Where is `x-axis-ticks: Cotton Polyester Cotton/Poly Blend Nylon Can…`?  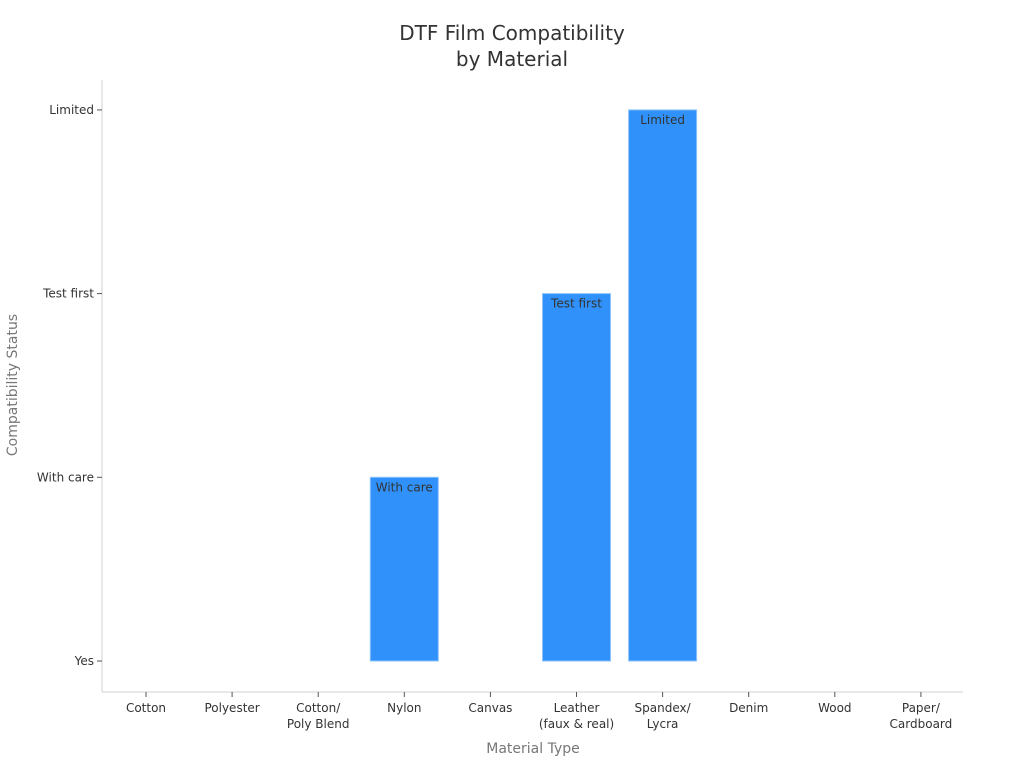 x-axis-ticks: Cotton Polyester Cotton/Poly Blend Nylon Can… is located at coordinates (539, 711).